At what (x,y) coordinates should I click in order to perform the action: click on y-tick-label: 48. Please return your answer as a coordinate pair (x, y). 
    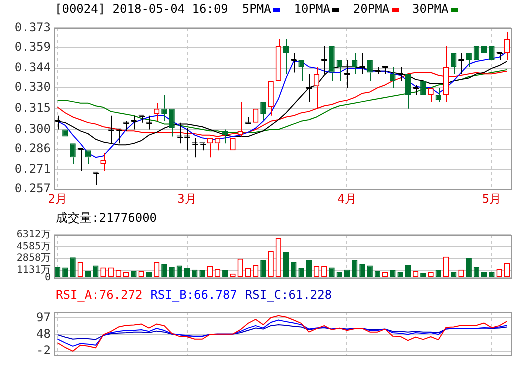
    Looking at the image, I should click on (43, 333).